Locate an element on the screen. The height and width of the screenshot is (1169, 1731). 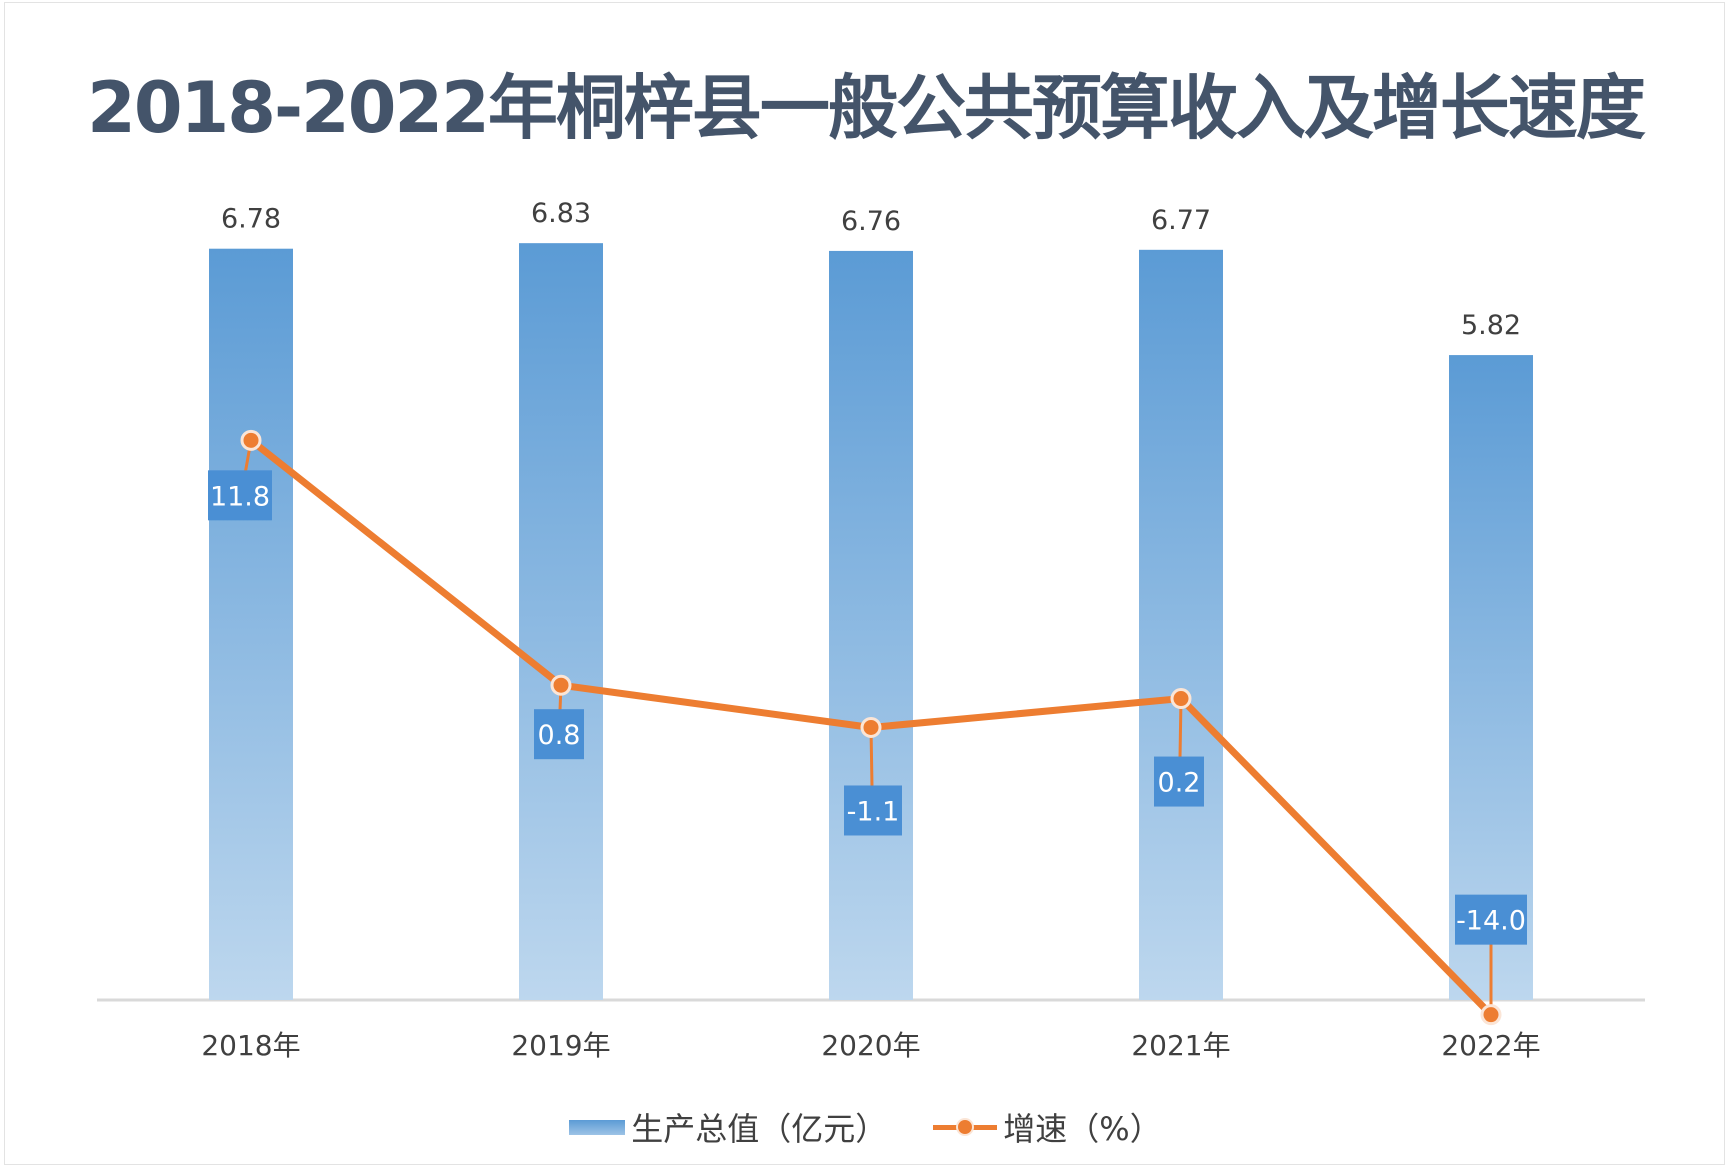
rate-value-label-0: 11.8 is located at coordinates (240, 496).